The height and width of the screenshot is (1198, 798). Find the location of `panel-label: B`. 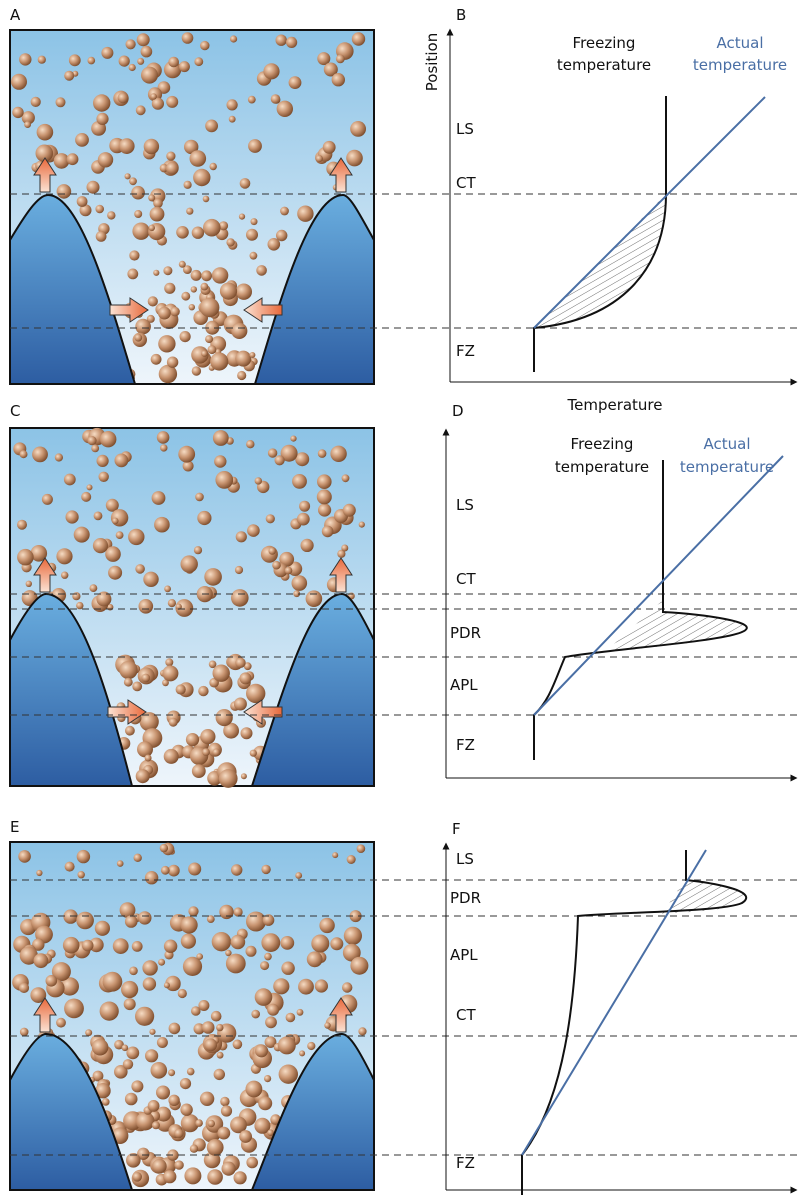

panel-label: B is located at coordinates (461, 15).